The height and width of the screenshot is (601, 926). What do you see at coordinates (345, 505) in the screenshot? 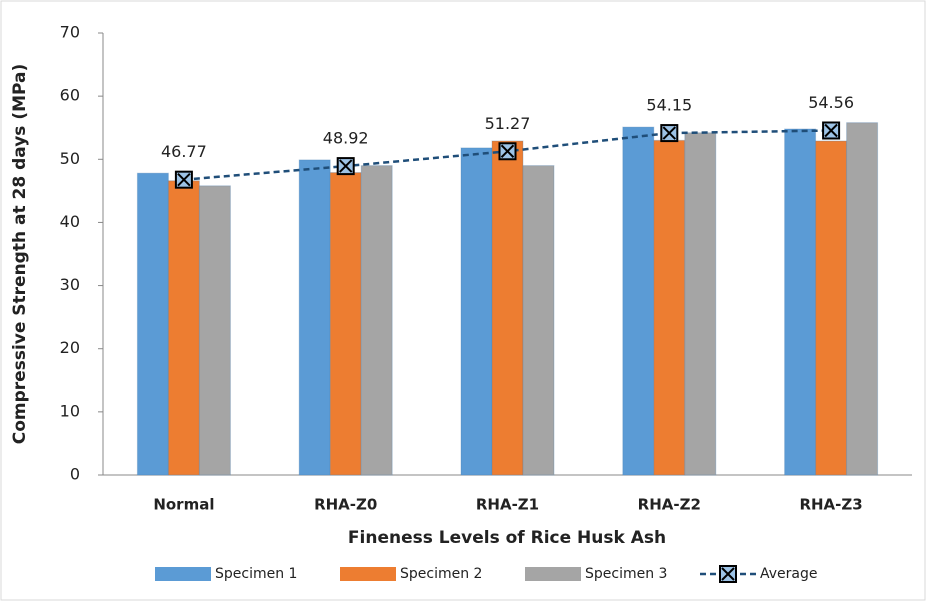
I see `x-tick-label: RHA-Z0` at bounding box center [345, 505].